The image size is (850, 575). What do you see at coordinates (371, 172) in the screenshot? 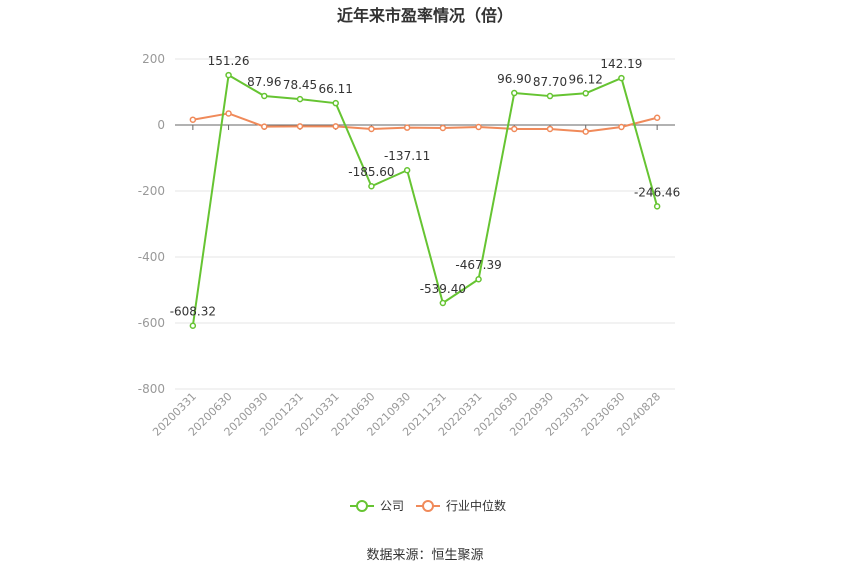
I see `company-data-label: -185.60` at bounding box center [371, 172].